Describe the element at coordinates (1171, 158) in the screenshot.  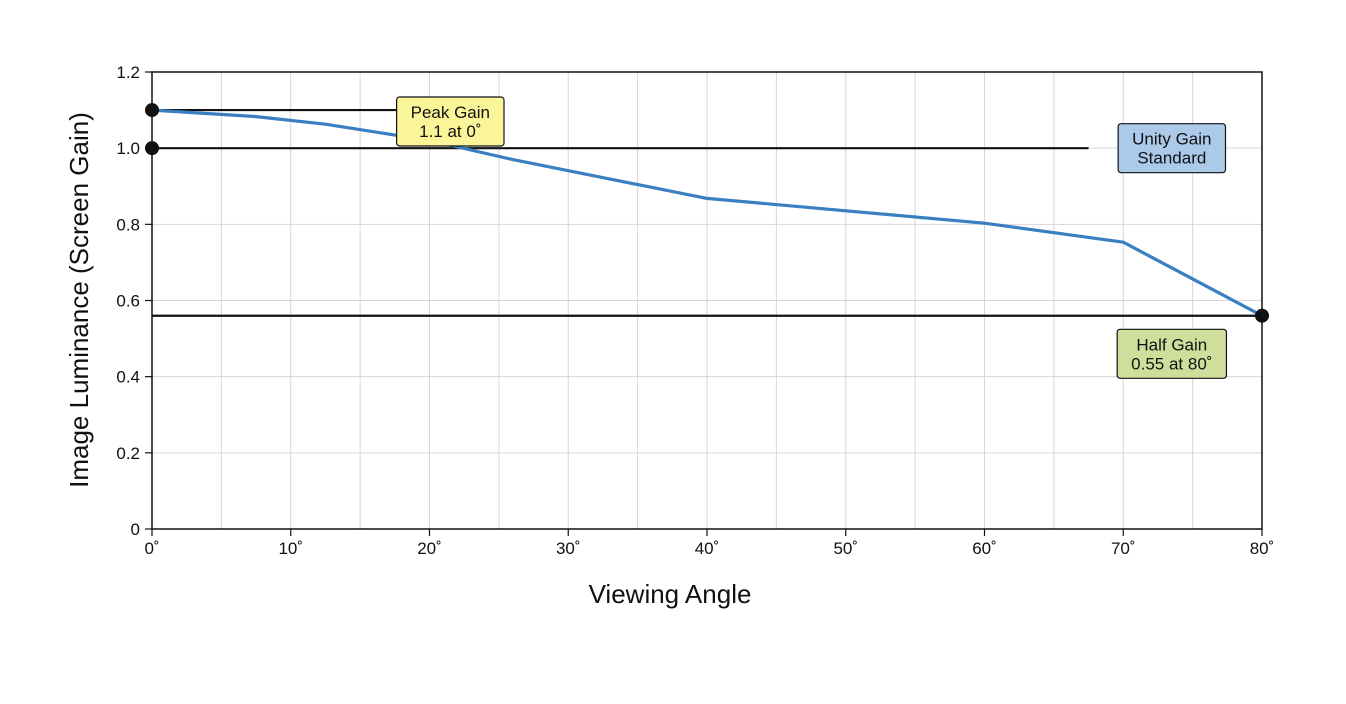
I see `callout-text: Standard` at that location.